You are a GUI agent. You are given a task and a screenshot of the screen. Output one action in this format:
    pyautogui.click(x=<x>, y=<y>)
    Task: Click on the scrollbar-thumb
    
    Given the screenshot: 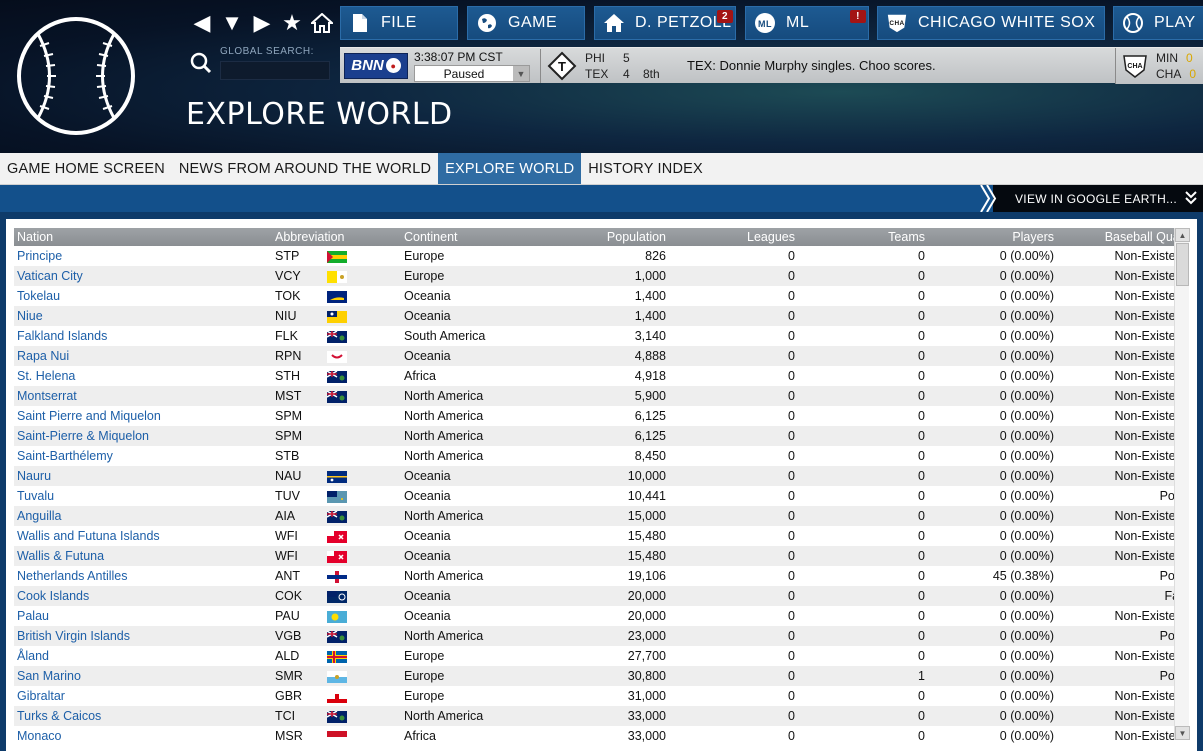 What is the action you would take?
    pyautogui.click(x=1182, y=264)
    